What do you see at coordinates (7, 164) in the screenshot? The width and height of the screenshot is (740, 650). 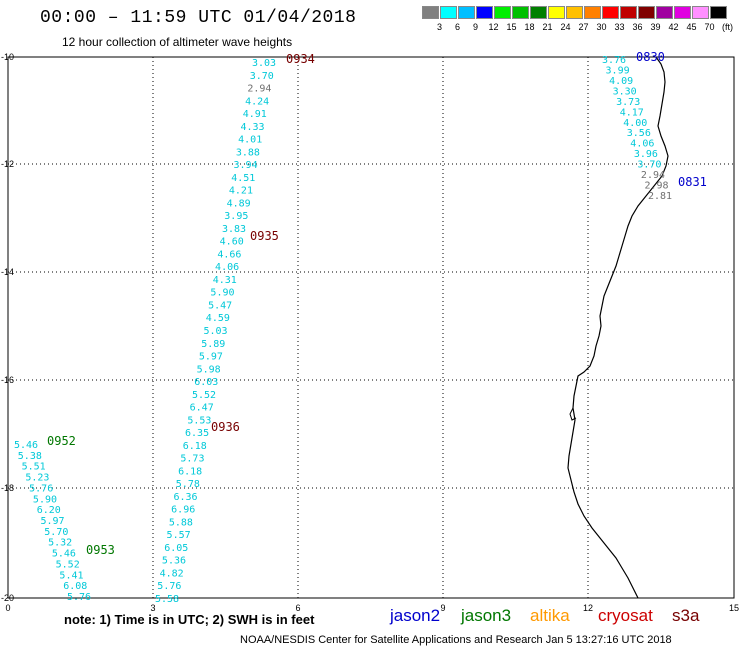 I see `y-tick-label: -12` at bounding box center [7, 164].